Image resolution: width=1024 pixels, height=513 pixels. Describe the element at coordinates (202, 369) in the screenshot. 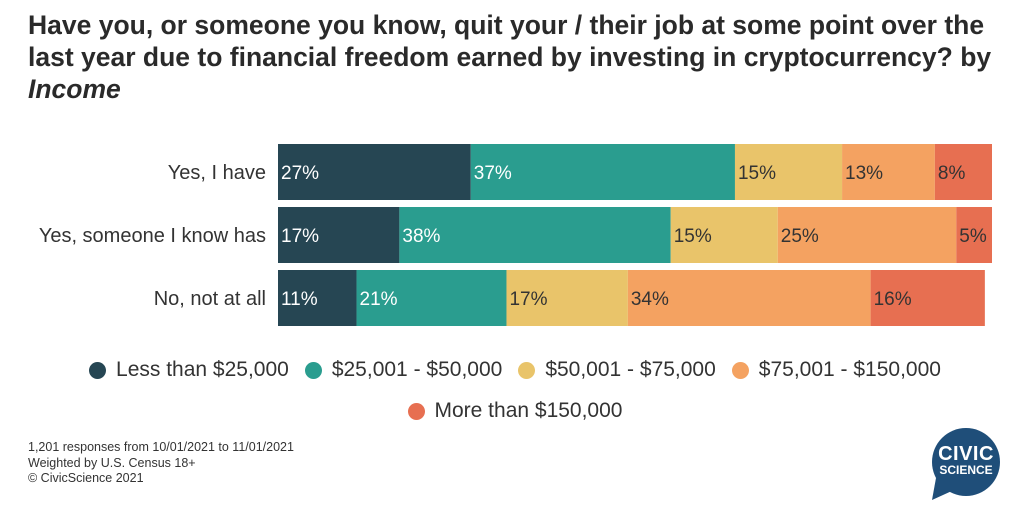

I see `legend-label: Less than $25,000` at that location.